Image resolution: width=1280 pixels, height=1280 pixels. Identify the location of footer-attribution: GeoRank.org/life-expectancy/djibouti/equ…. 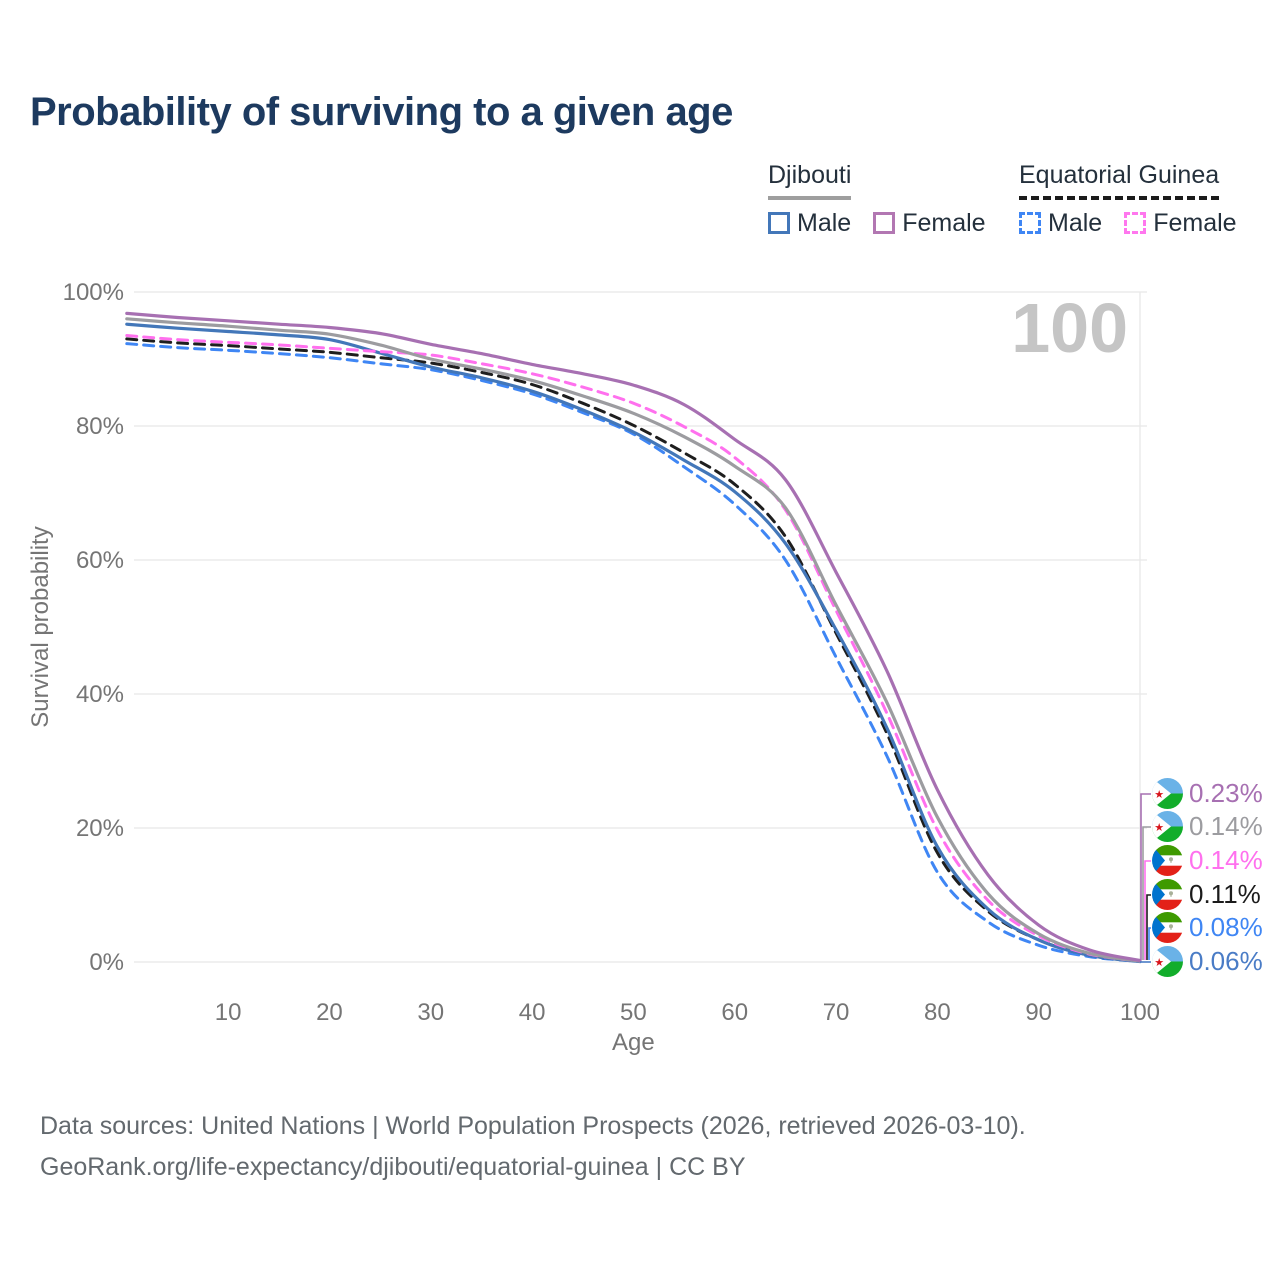
(393, 1166).